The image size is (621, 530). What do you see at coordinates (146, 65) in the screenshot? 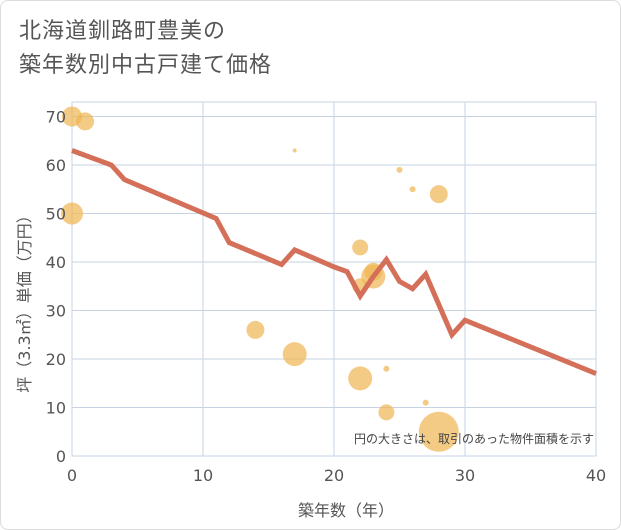
I see `chart-title-line-2: 築年数別中古戸建て価格` at bounding box center [146, 65].